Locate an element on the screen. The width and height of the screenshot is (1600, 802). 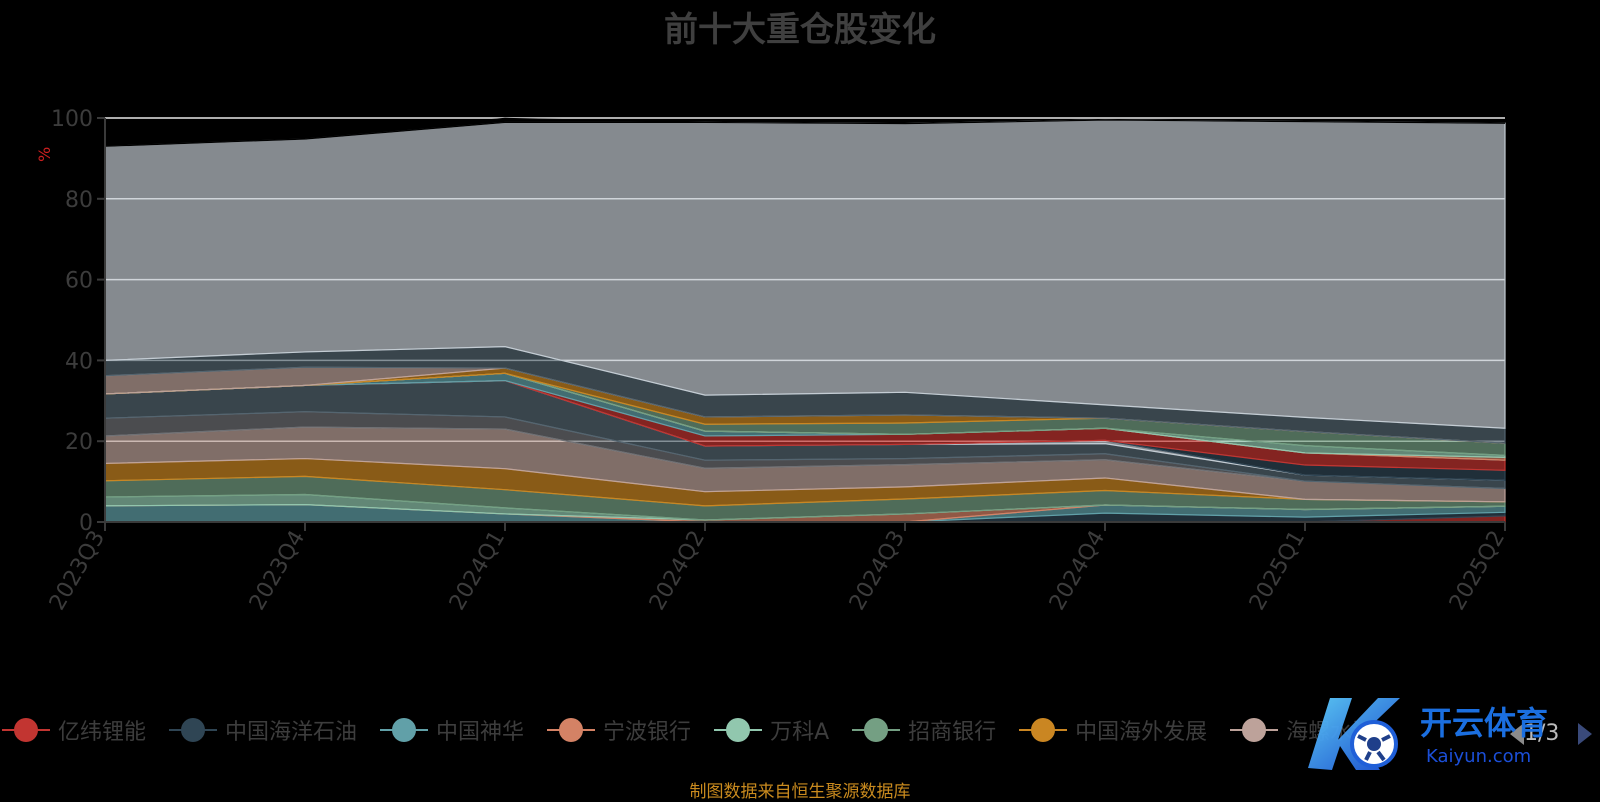
chart-title: 前十大重仓股变化 is located at coordinates (800, 30).